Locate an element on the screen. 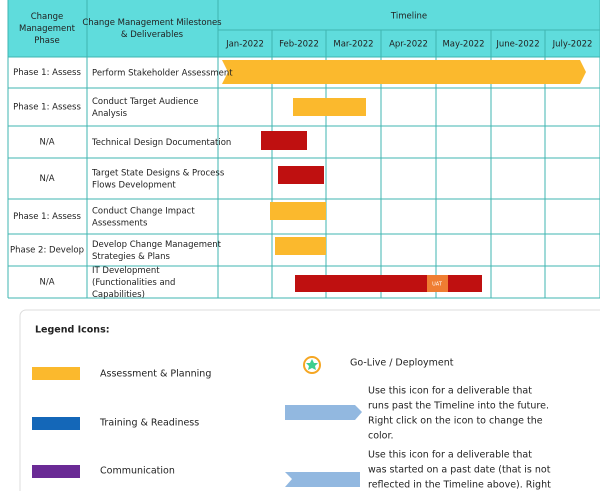 The image size is (600, 495). golive-label: Go-Live / Deployment is located at coordinates (402, 363).